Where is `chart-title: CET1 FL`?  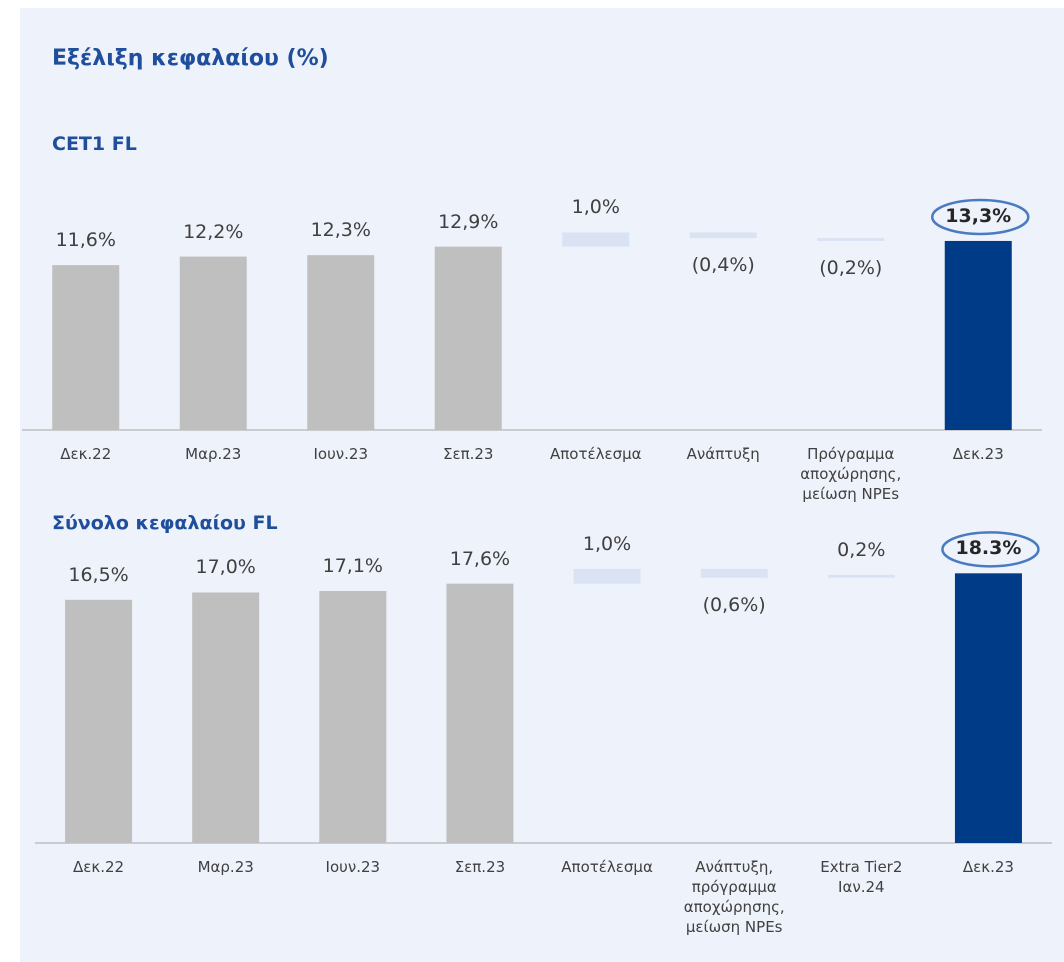
chart-title: CET1 FL is located at coordinates (94, 144).